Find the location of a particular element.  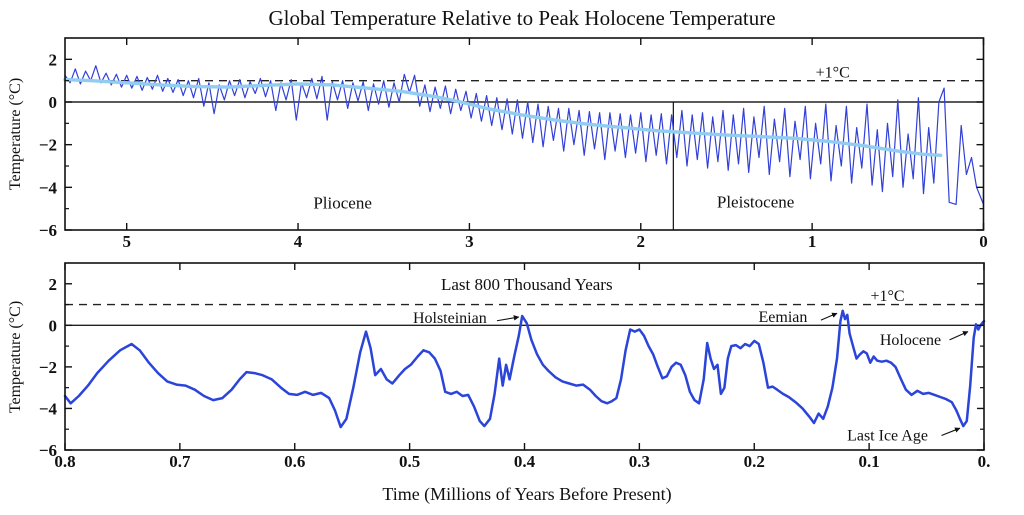

x-tick-label: 5 is located at coordinates (126, 241).